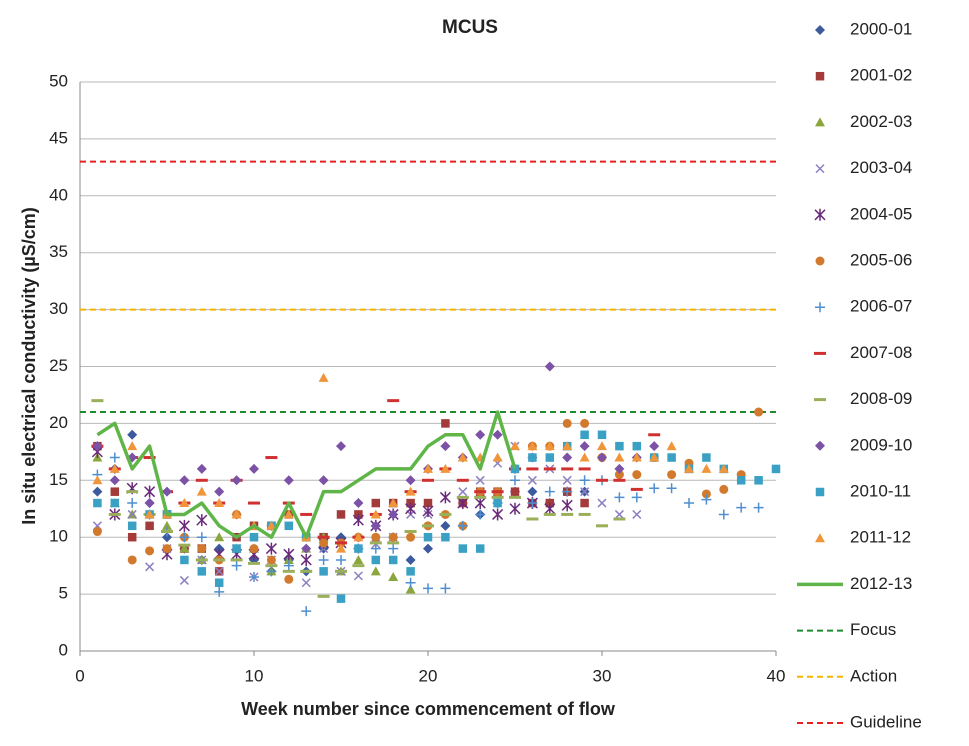  Describe the element at coordinates (881, 213) in the screenshot. I see `legend-label: 2004-05` at that location.